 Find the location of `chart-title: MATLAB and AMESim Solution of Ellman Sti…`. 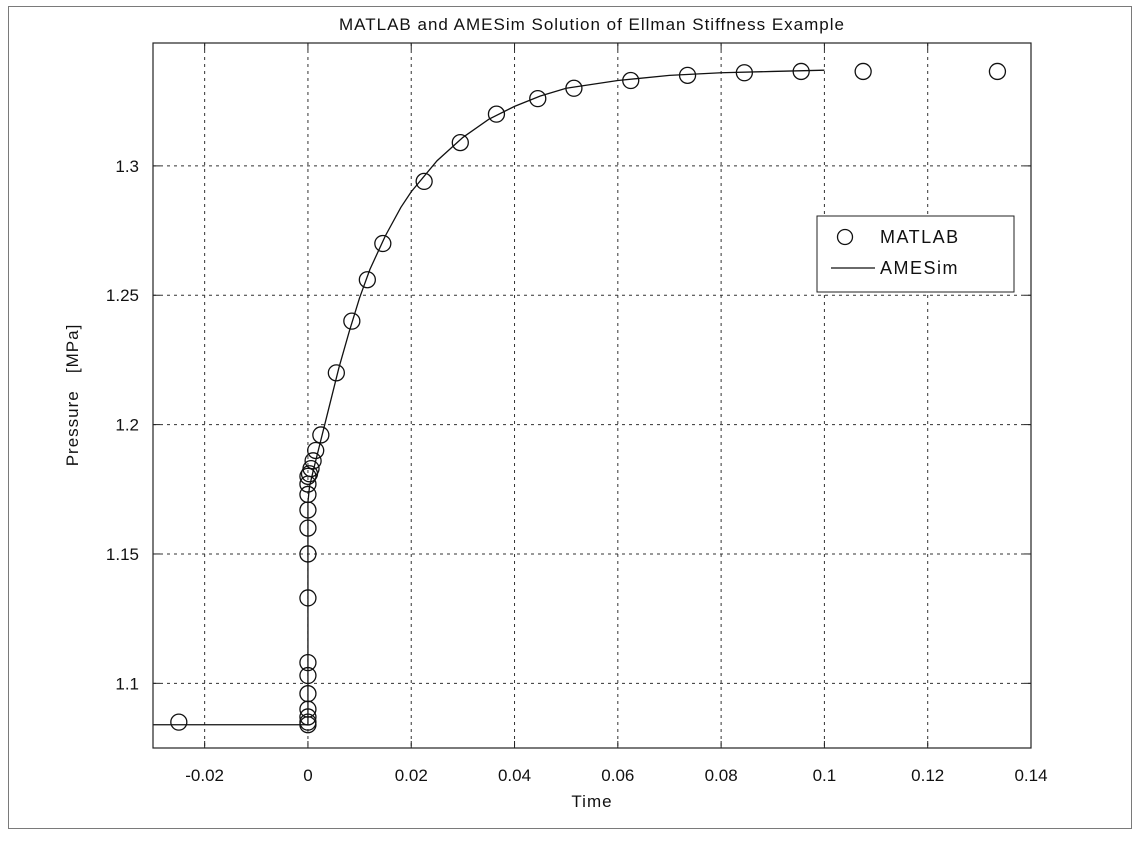

chart-title: MATLAB and AMESim Solution of Ellman Sti… is located at coordinates (592, 24).